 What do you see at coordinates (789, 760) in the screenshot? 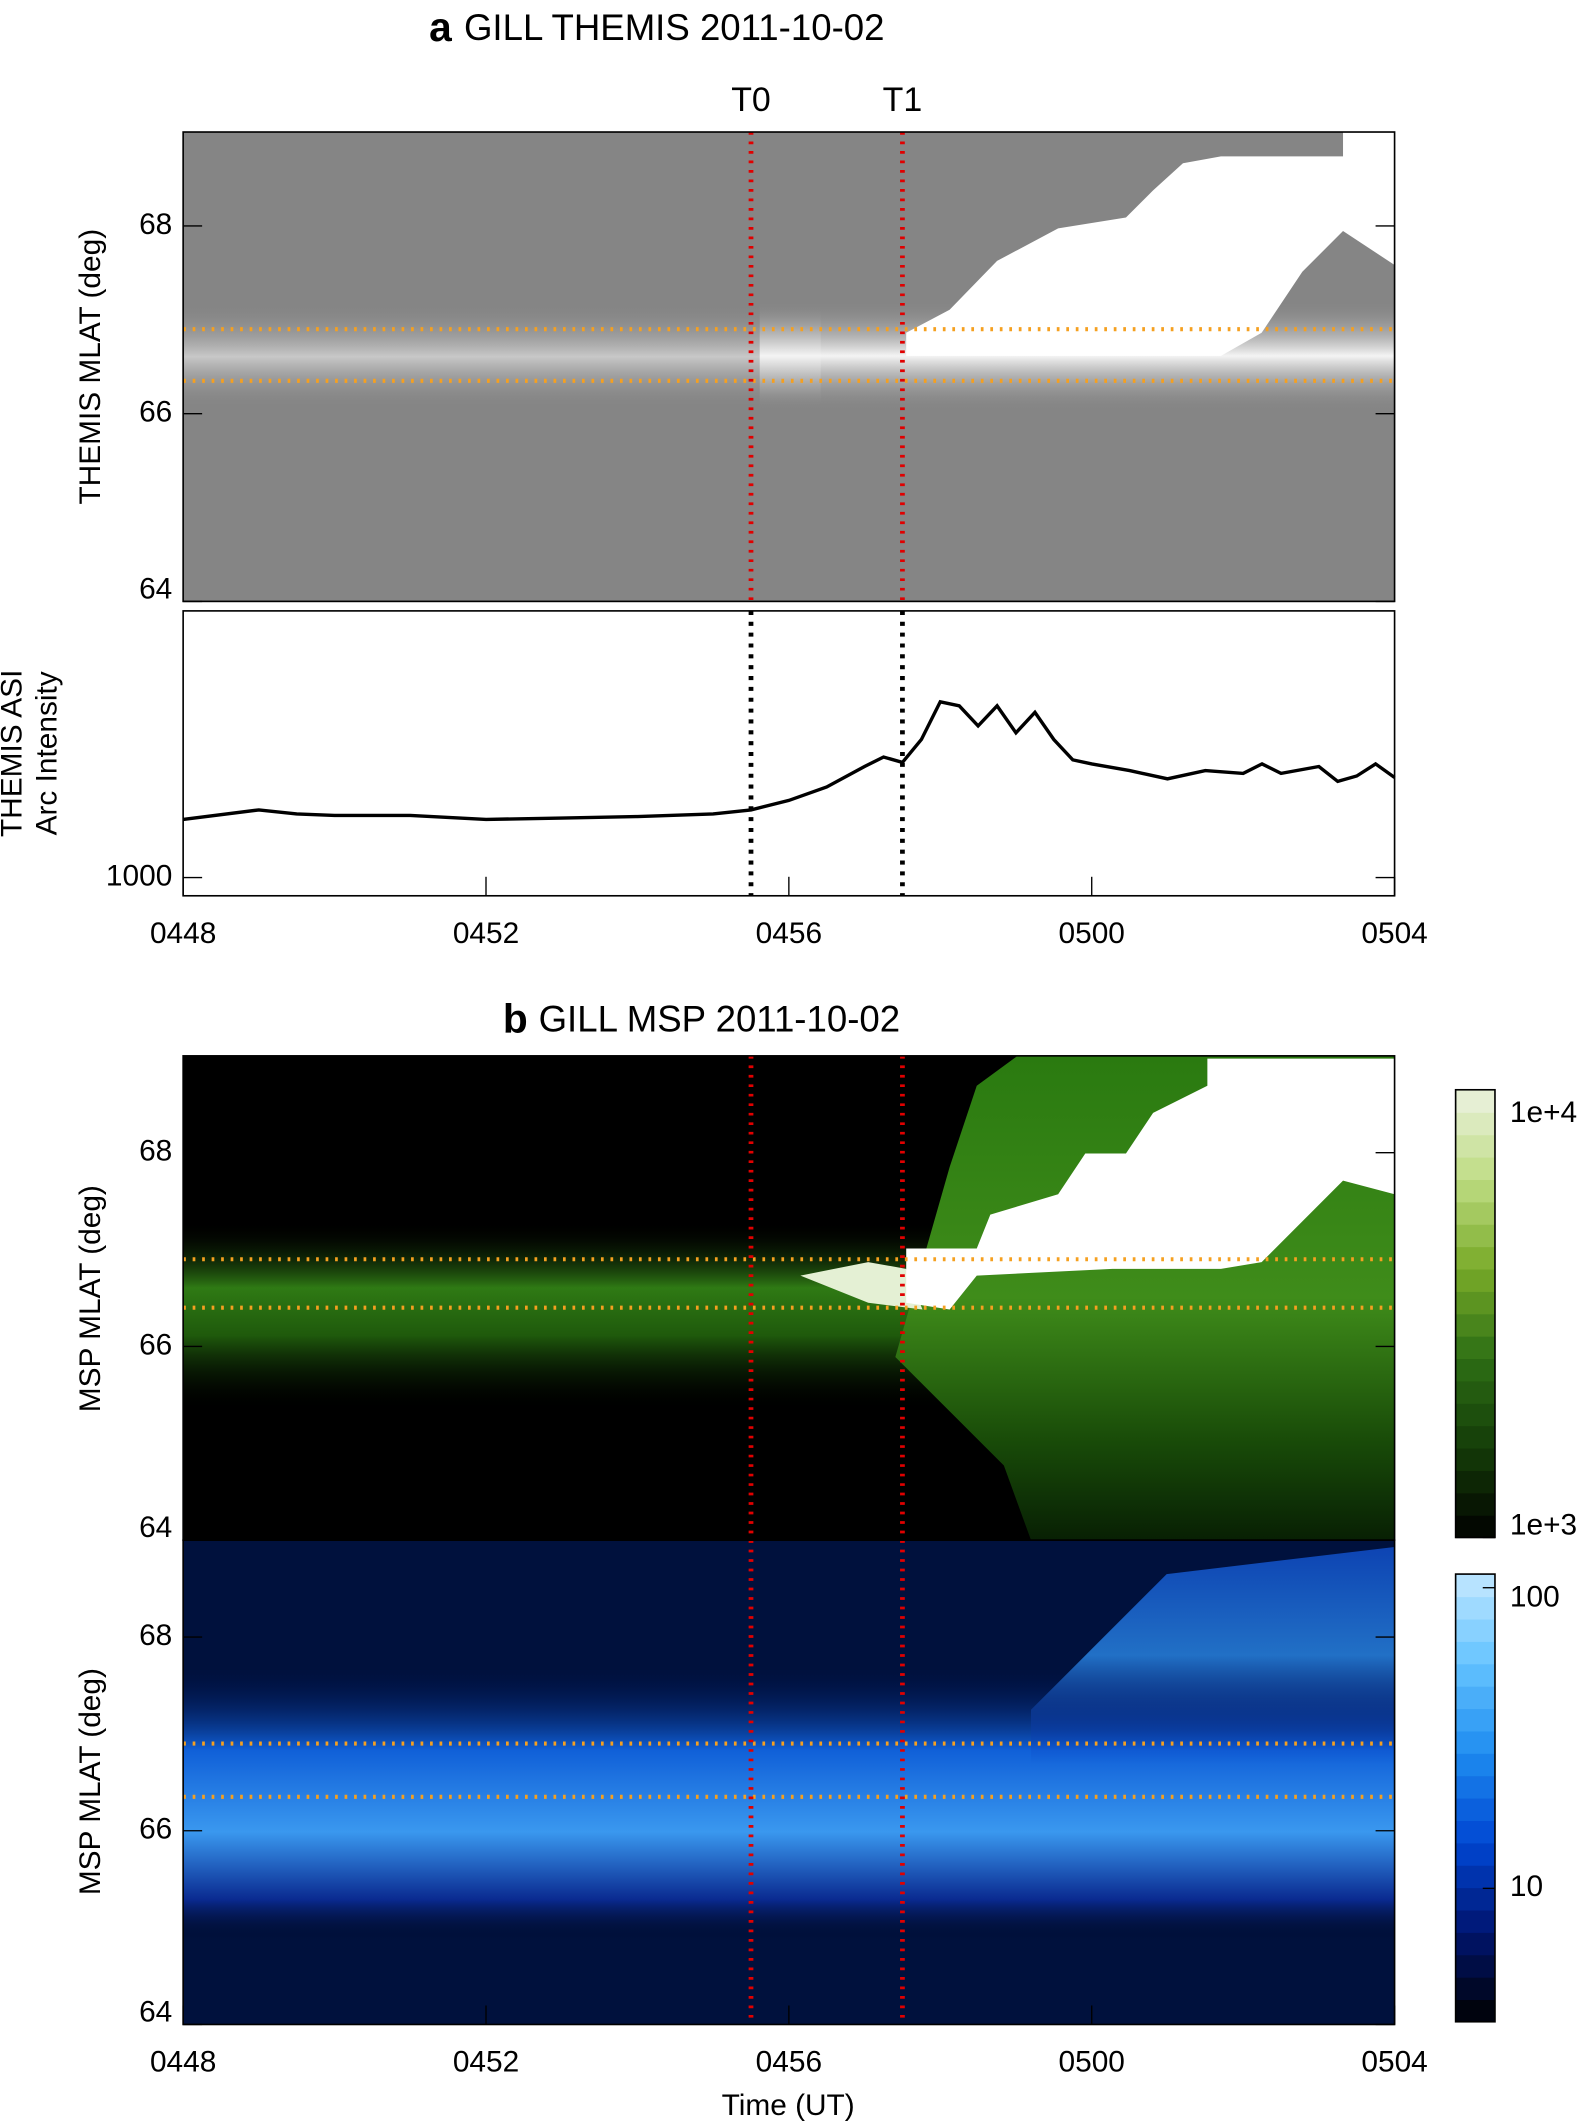
I see `intensity-line` at bounding box center [789, 760].